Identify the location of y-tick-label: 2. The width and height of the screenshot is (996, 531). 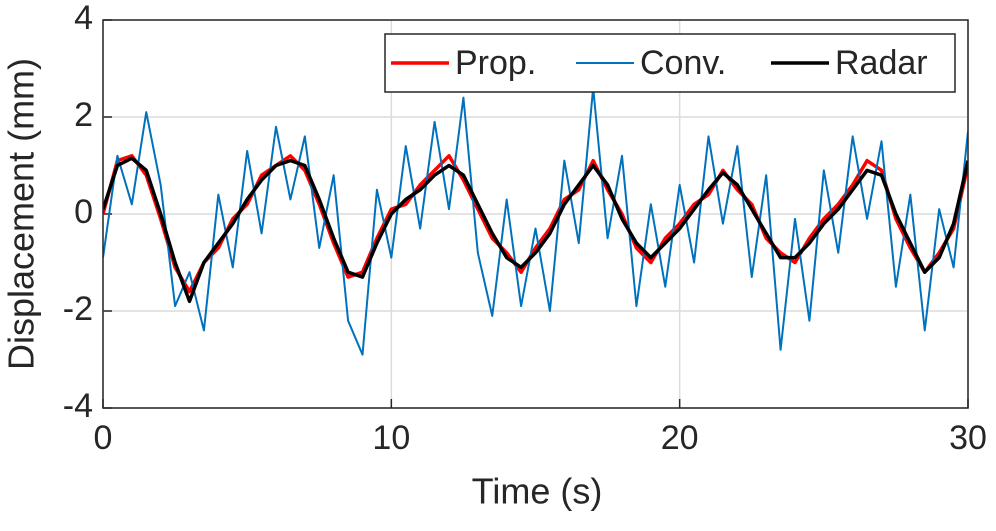
(83, 115).